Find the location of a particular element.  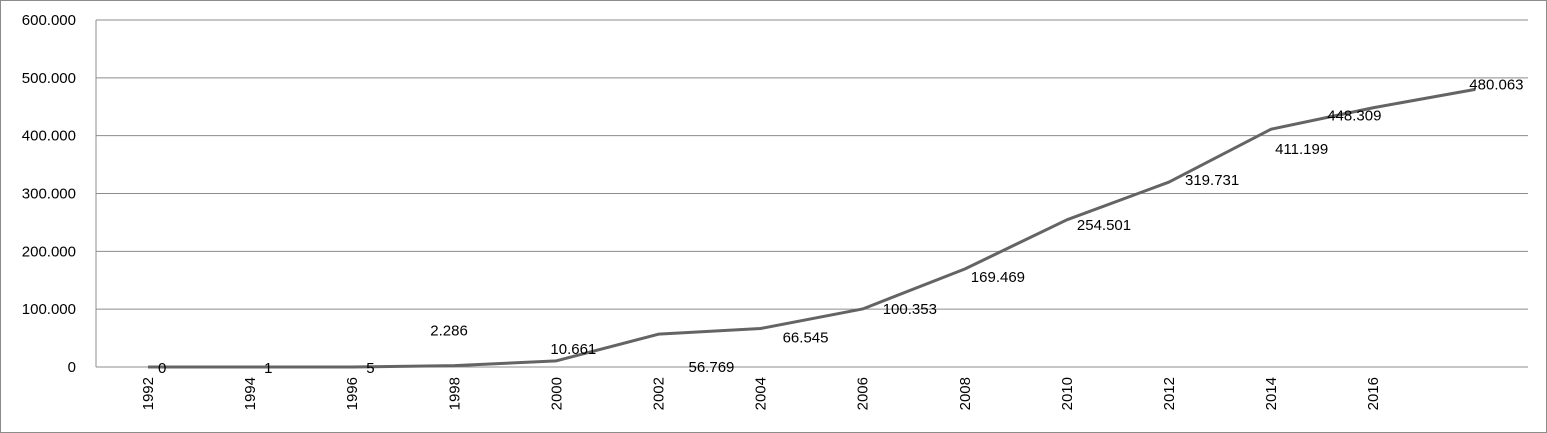

data-label: 5 is located at coordinates (370, 368).